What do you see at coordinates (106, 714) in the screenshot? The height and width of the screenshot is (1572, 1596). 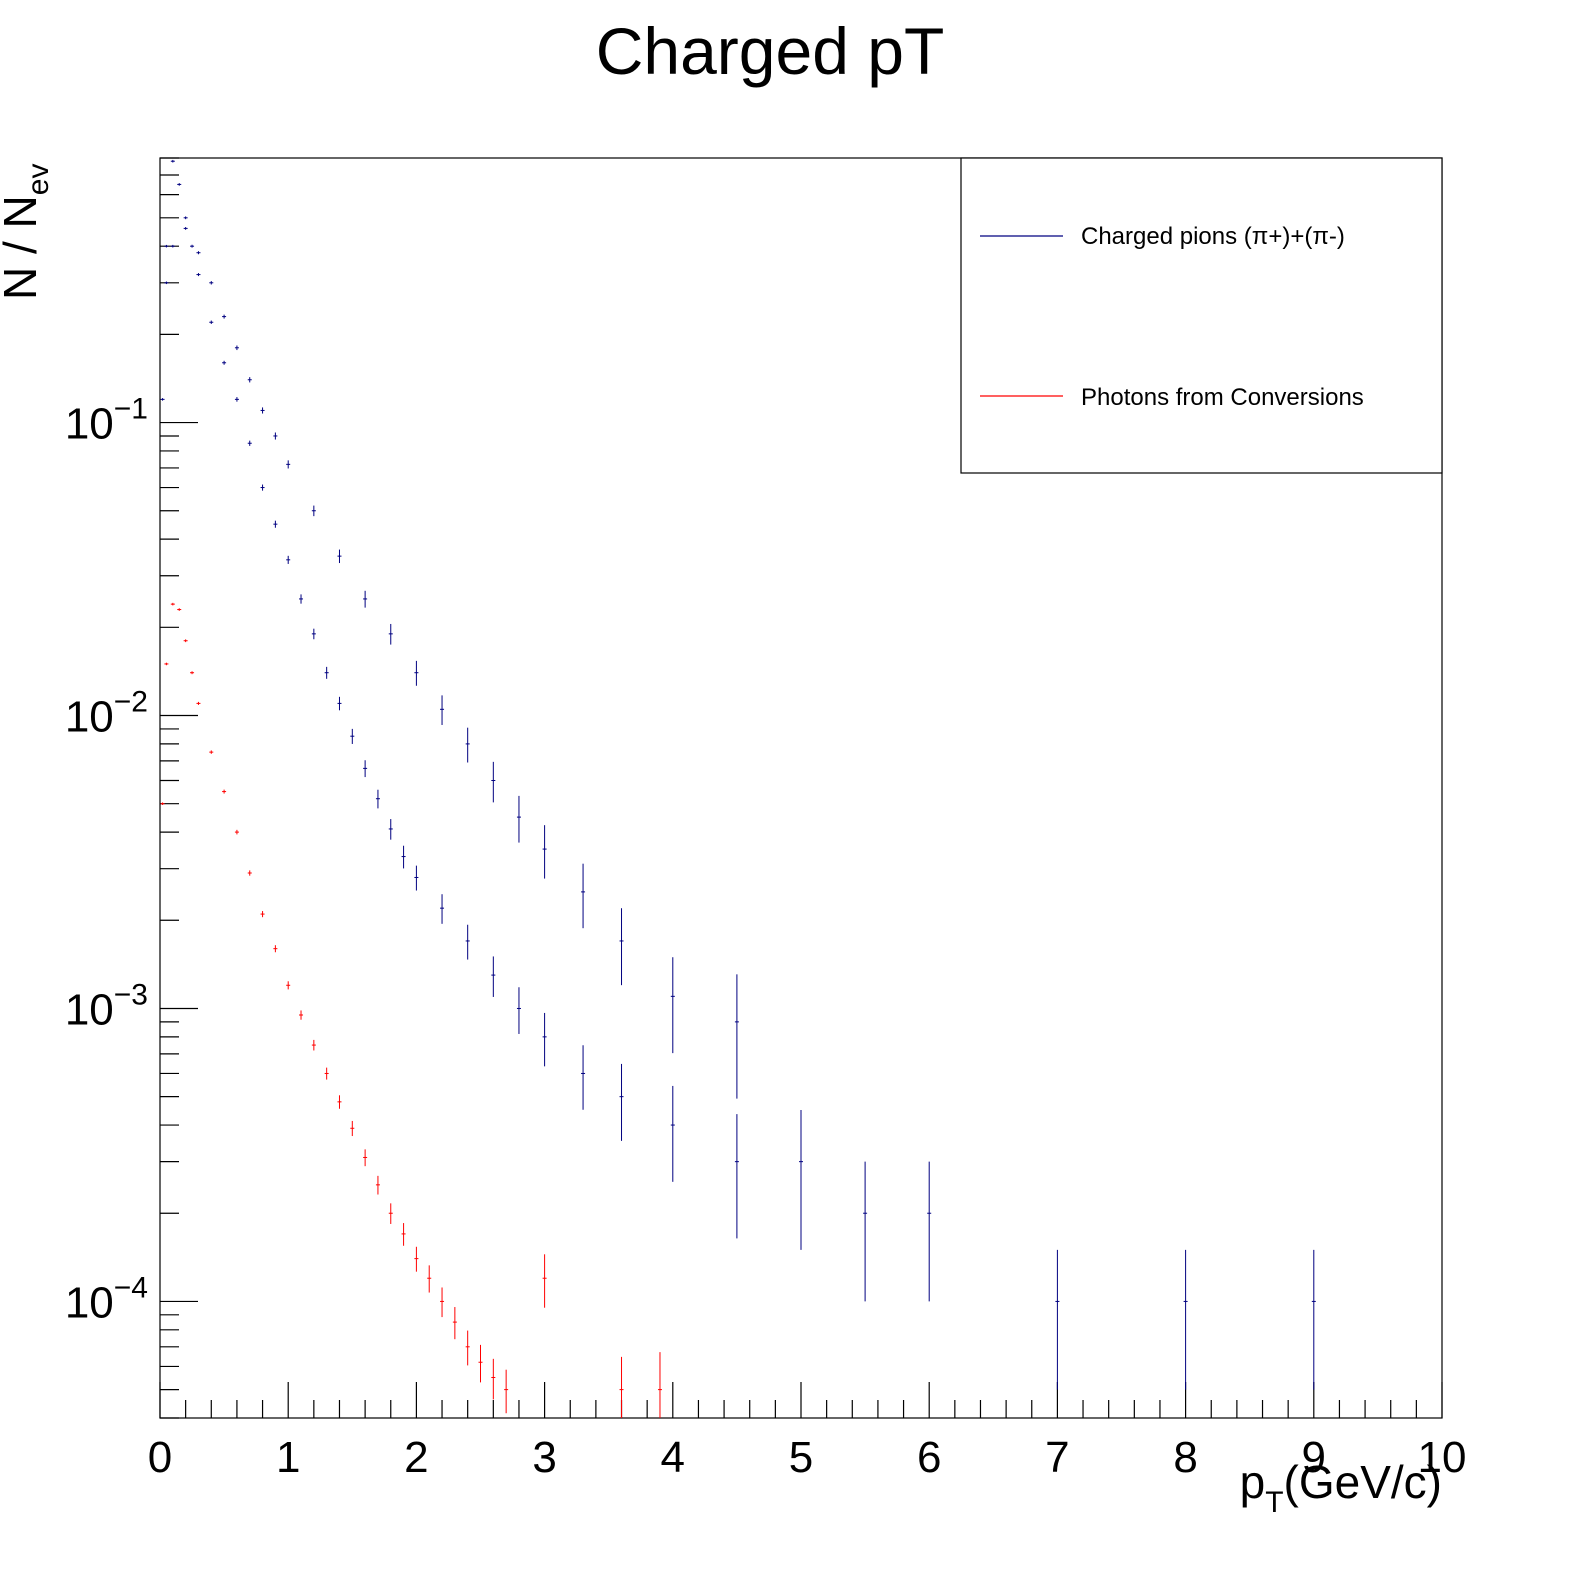 I see `y-tick-label: 10⁻²` at bounding box center [106, 714].